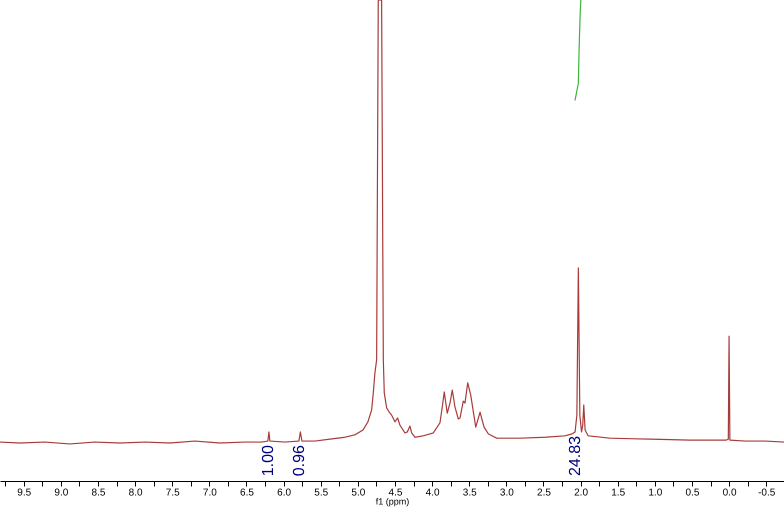 The image size is (784, 509). What do you see at coordinates (321, 493) in the screenshot?
I see `x-tick-label: 5.5` at bounding box center [321, 493].